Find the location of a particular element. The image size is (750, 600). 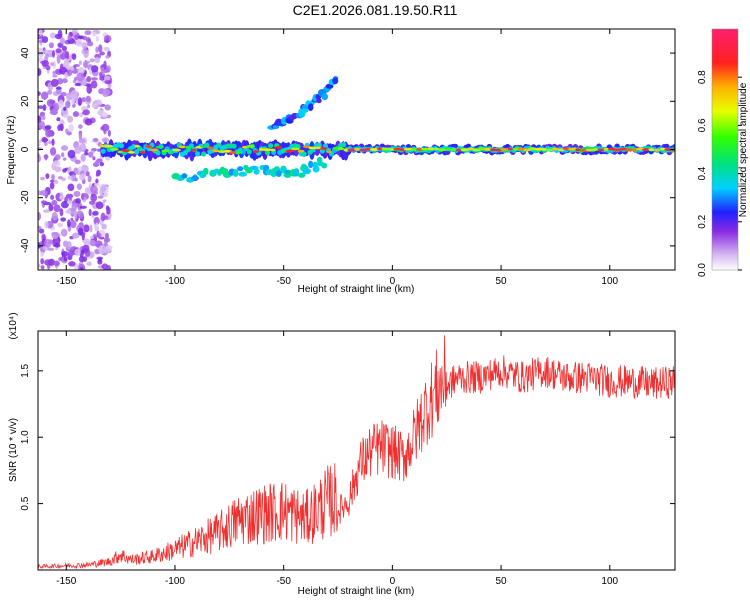

colorbar-gradient is located at coordinates (725, 149).